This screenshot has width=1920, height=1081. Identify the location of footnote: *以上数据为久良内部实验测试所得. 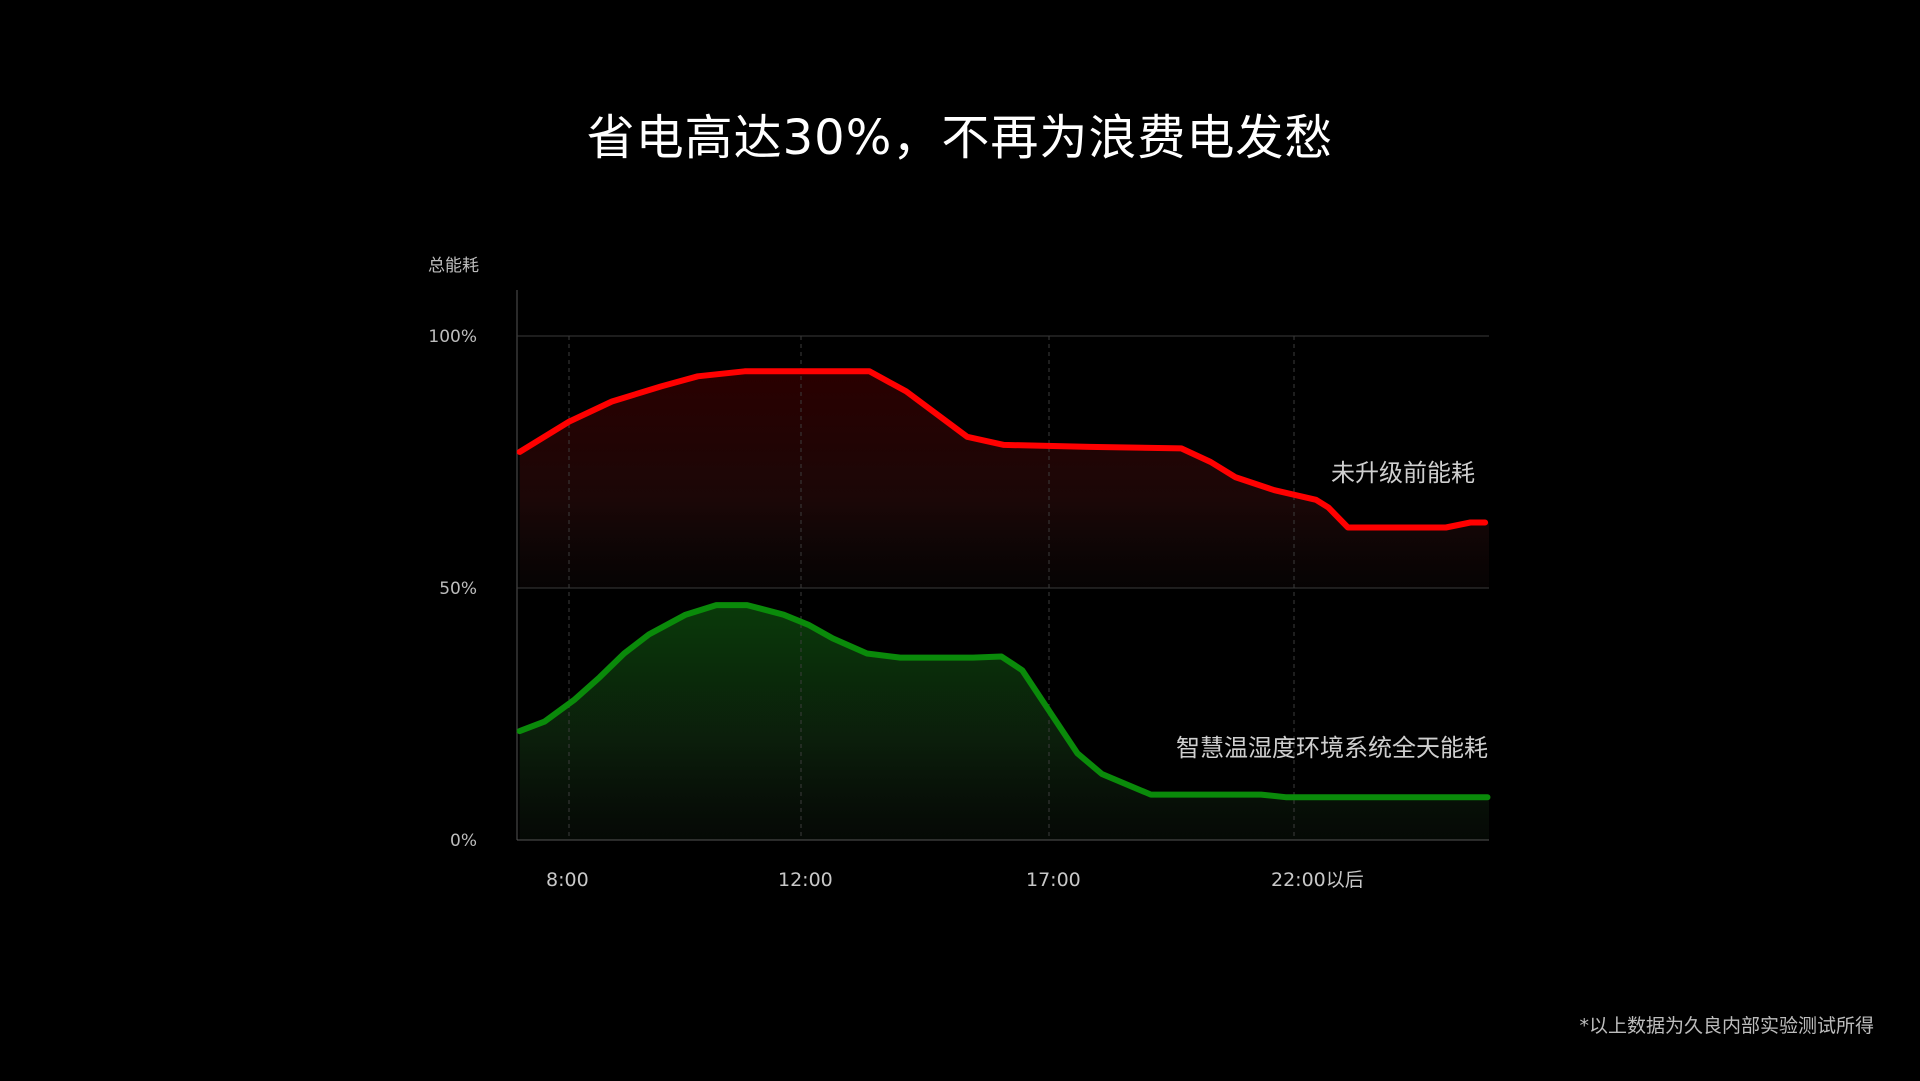
(1726, 1026).